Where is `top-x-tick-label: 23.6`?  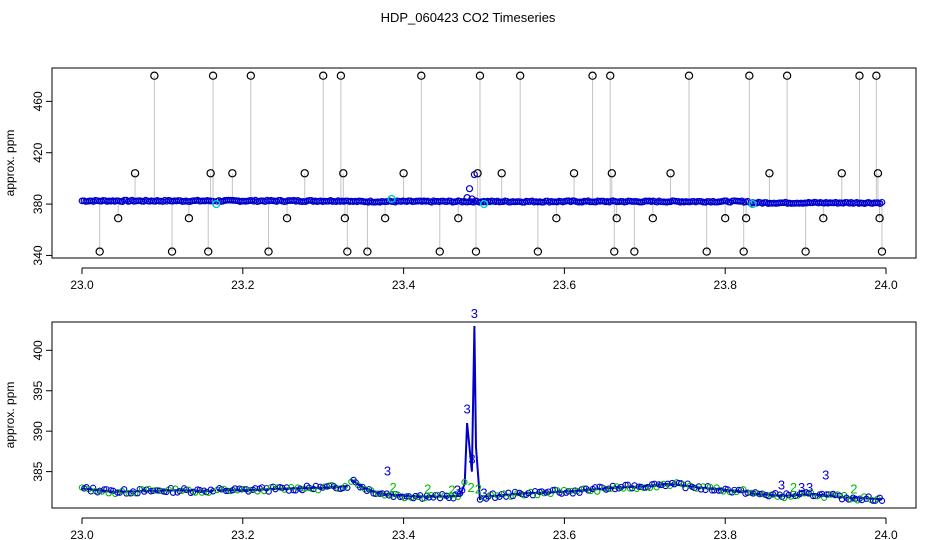
top-x-tick-label: 23.6 is located at coordinates (565, 285).